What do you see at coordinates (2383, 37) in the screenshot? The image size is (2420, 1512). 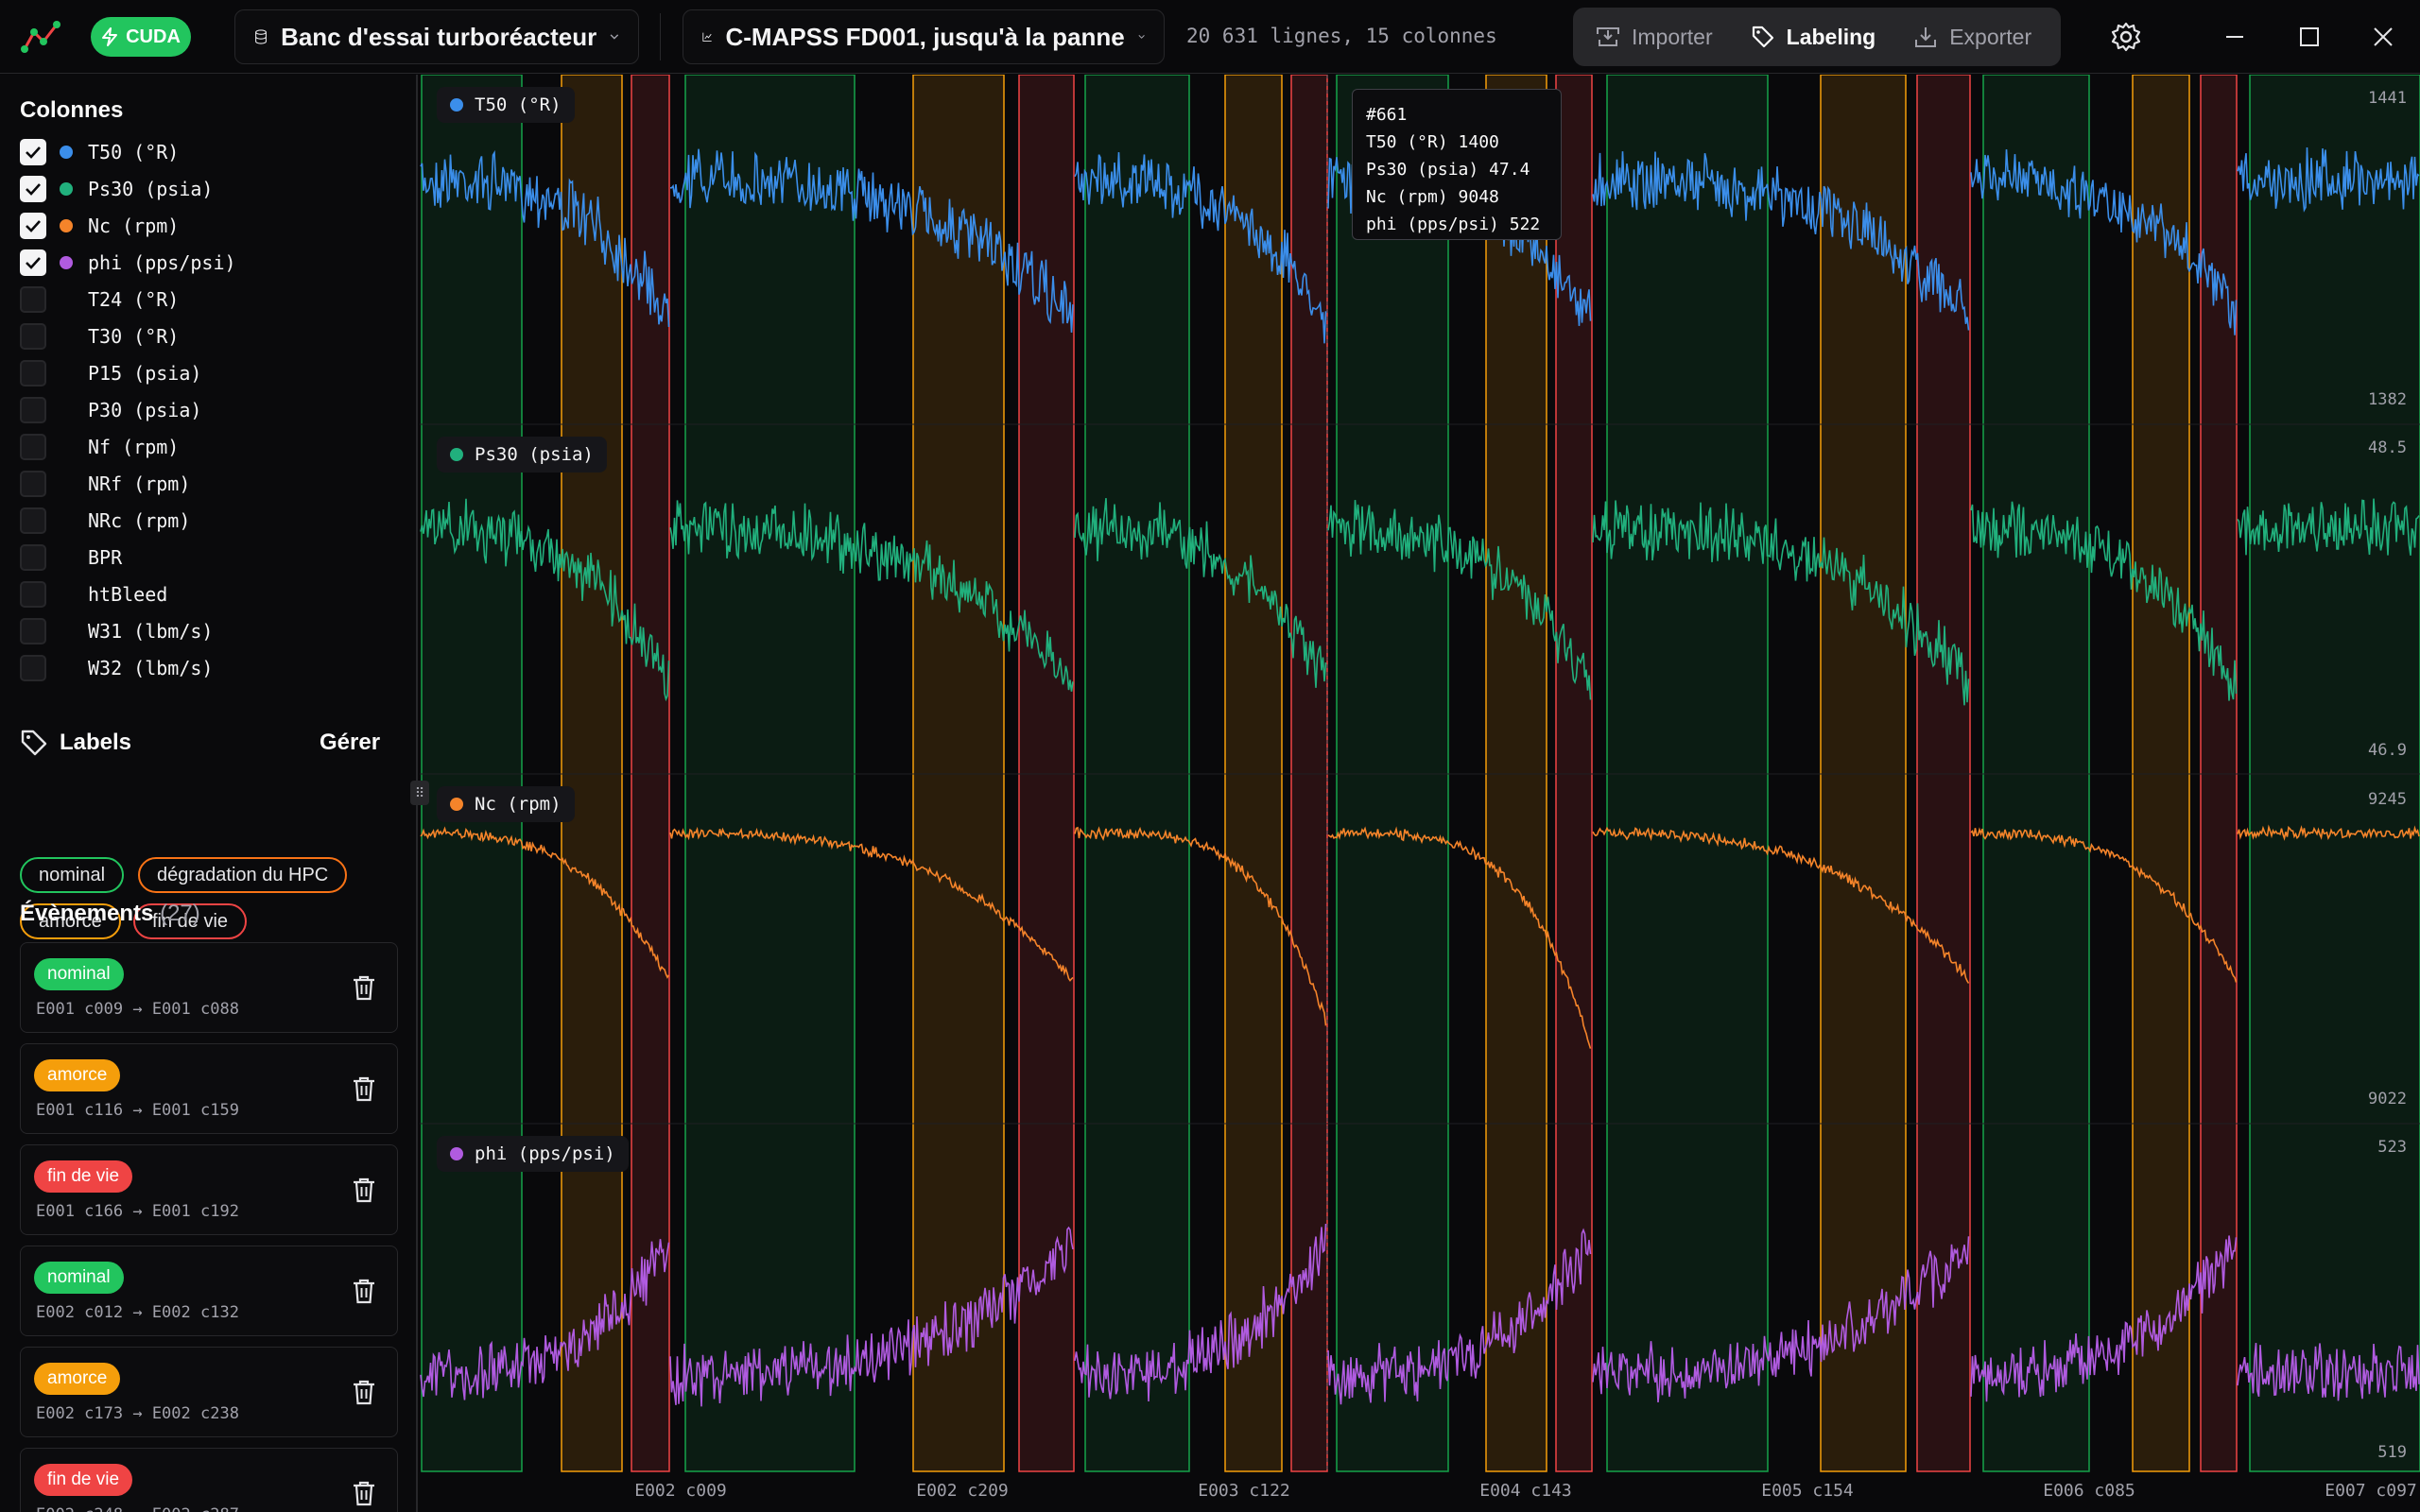 I see `close-icon` at bounding box center [2383, 37].